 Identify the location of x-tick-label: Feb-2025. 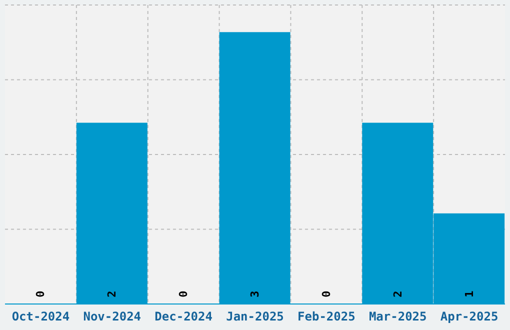
(327, 317).